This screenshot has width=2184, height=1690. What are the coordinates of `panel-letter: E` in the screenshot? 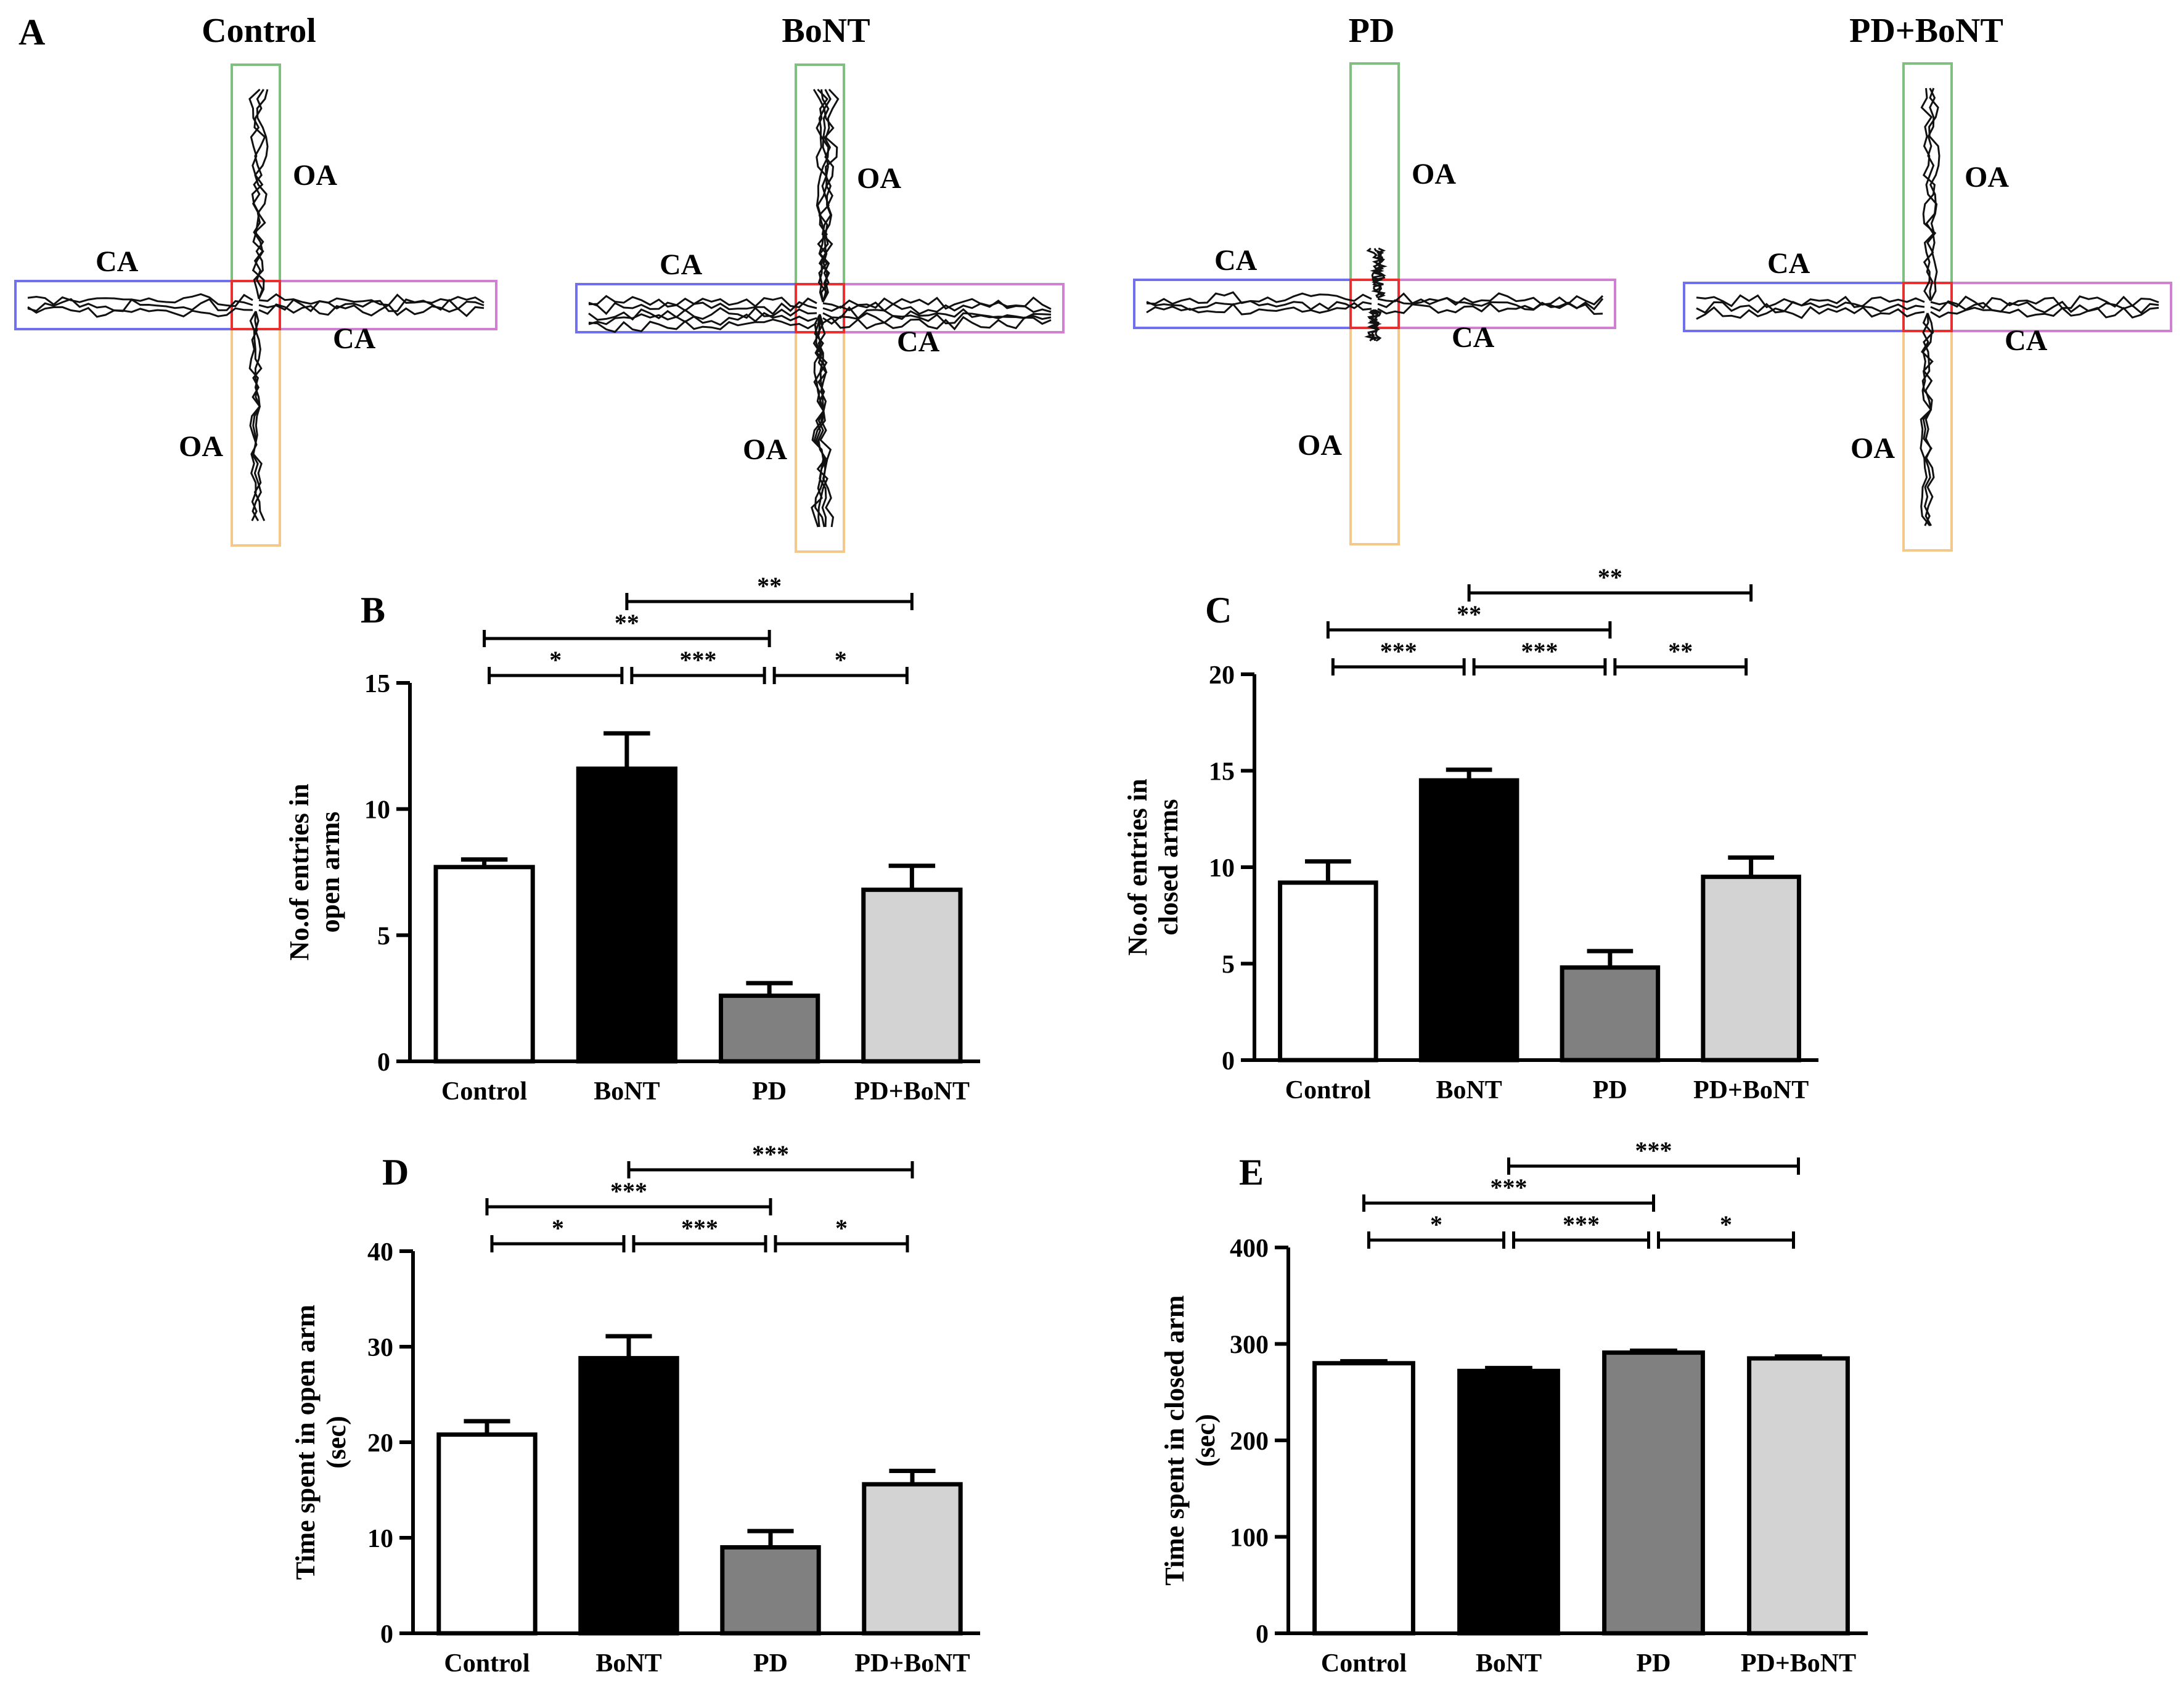 It's located at (1251, 1172).